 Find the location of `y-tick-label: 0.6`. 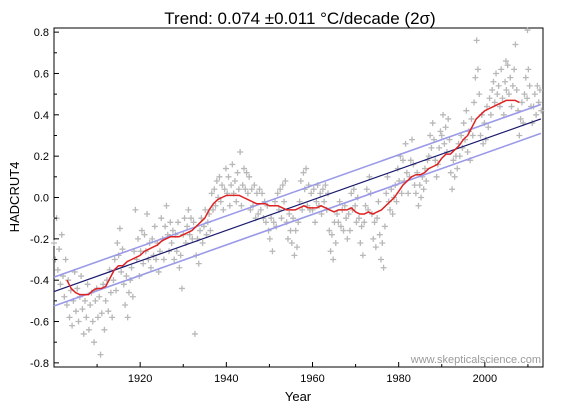

y-tick-label: 0.6 is located at coordinates (41, 74).